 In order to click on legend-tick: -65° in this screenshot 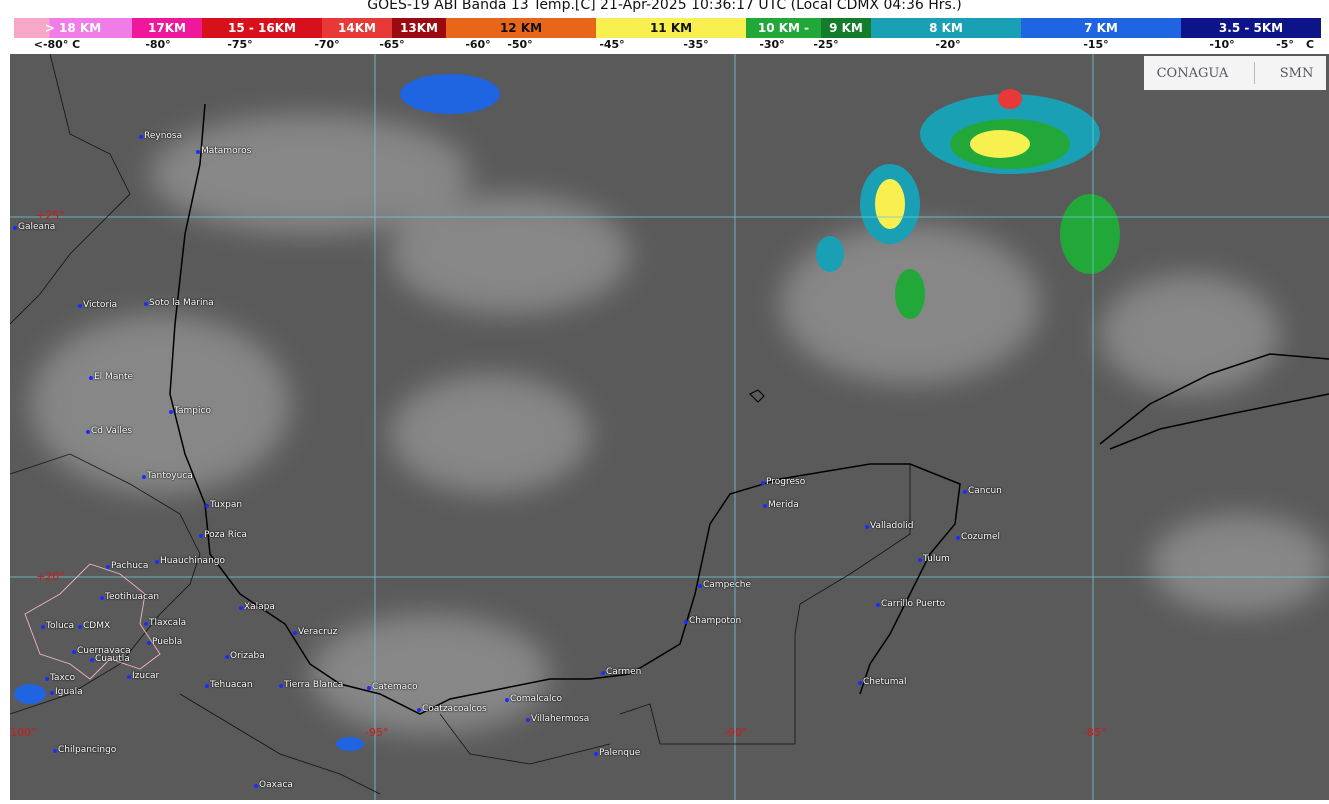, I will do `click(392, 44)`.